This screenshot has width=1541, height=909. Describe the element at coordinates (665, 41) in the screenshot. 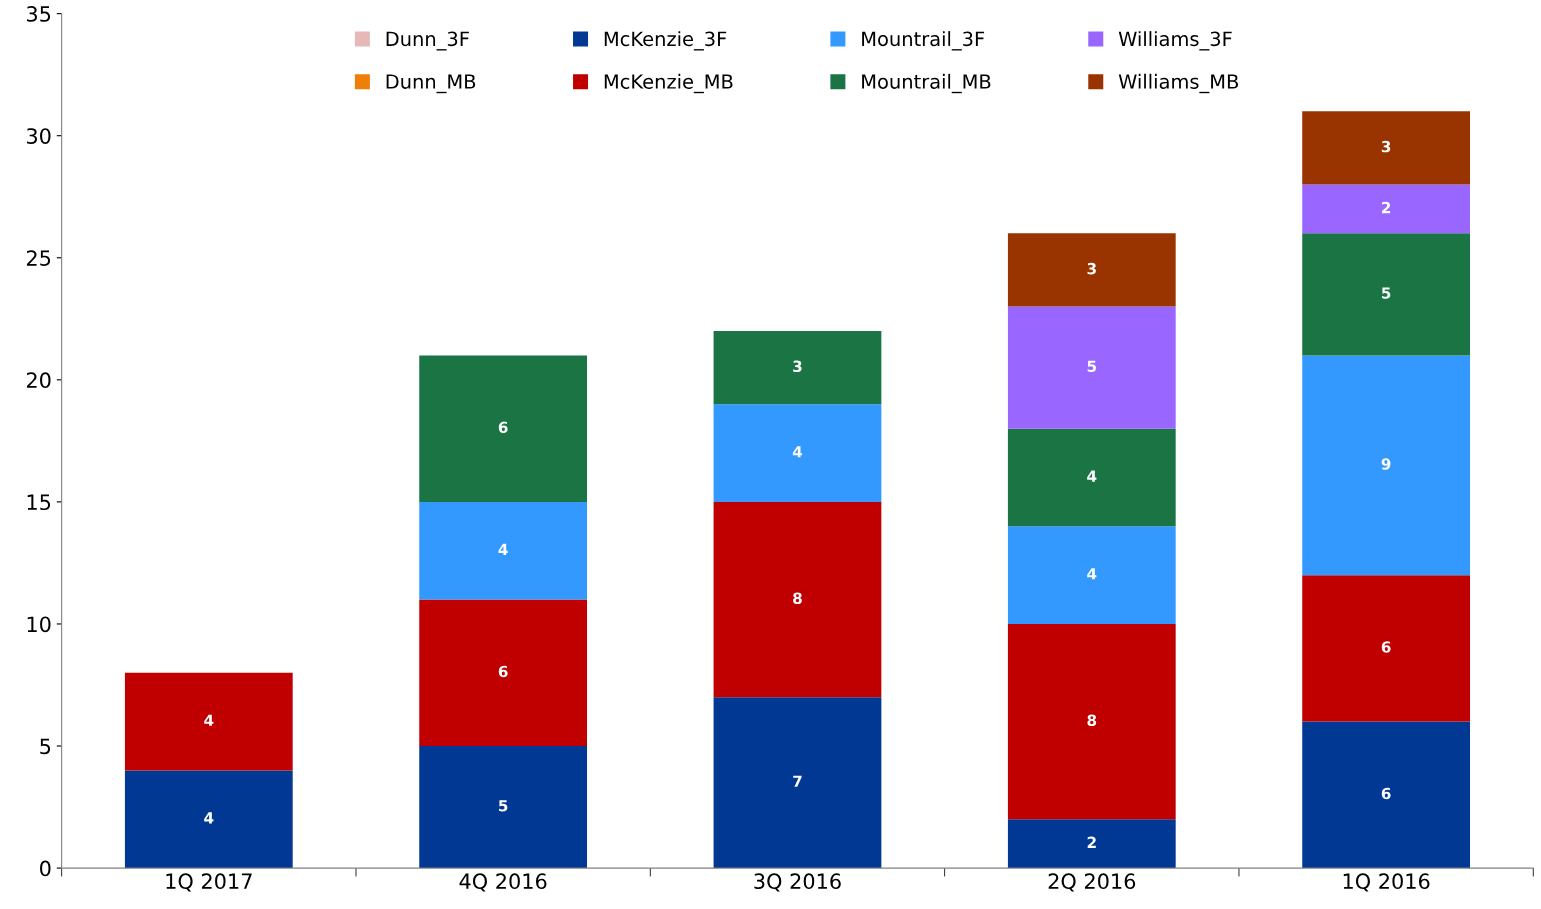

I see `legend-label: McKenzie_3F` at that location.